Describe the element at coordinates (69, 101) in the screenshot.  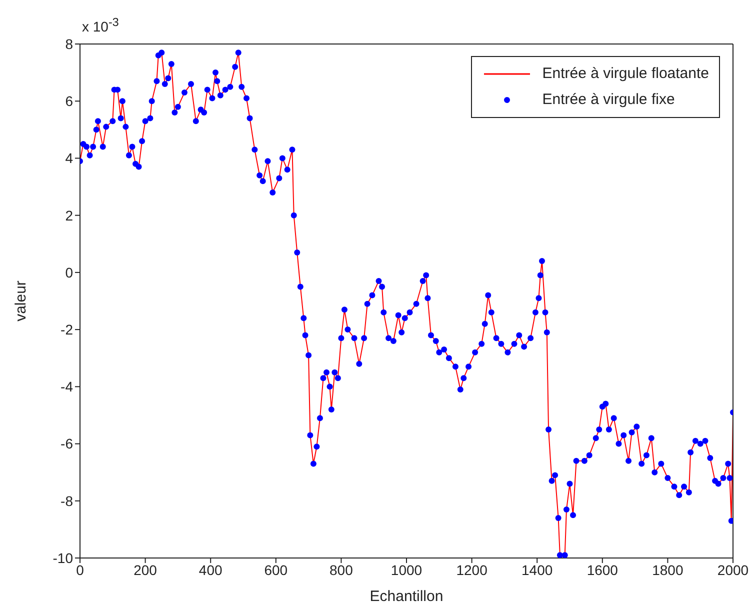
I see `y-tick-label: 6` at that location.